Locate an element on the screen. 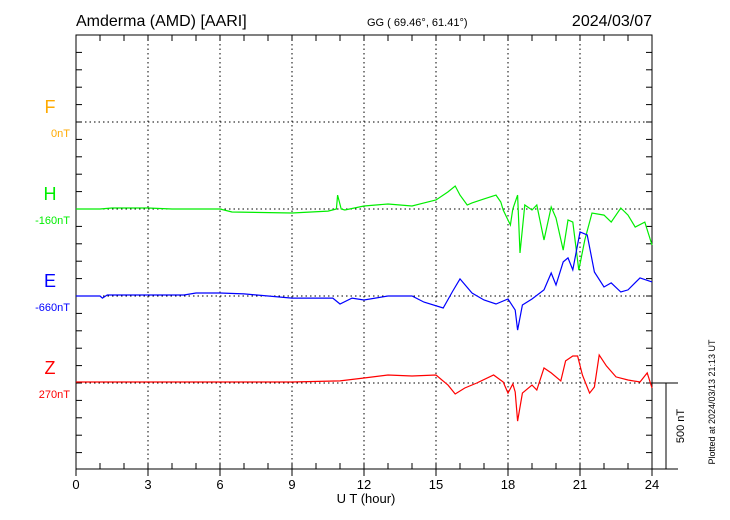 This screenshot has height=520, width=730. series-offset-H: -160nT is located at coordinates (52, 221).